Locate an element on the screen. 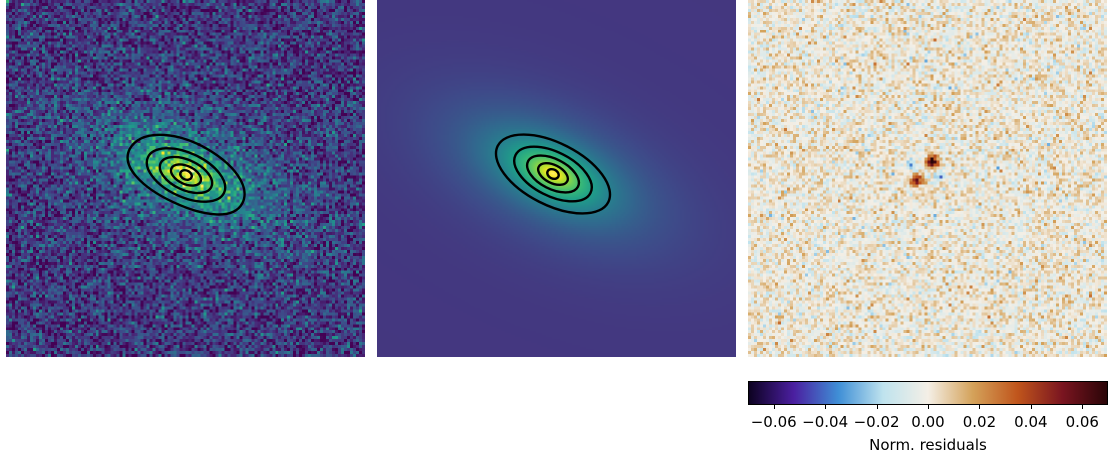  colorbar-tick-label: 0.04 is located at coordinates (1031, 422).